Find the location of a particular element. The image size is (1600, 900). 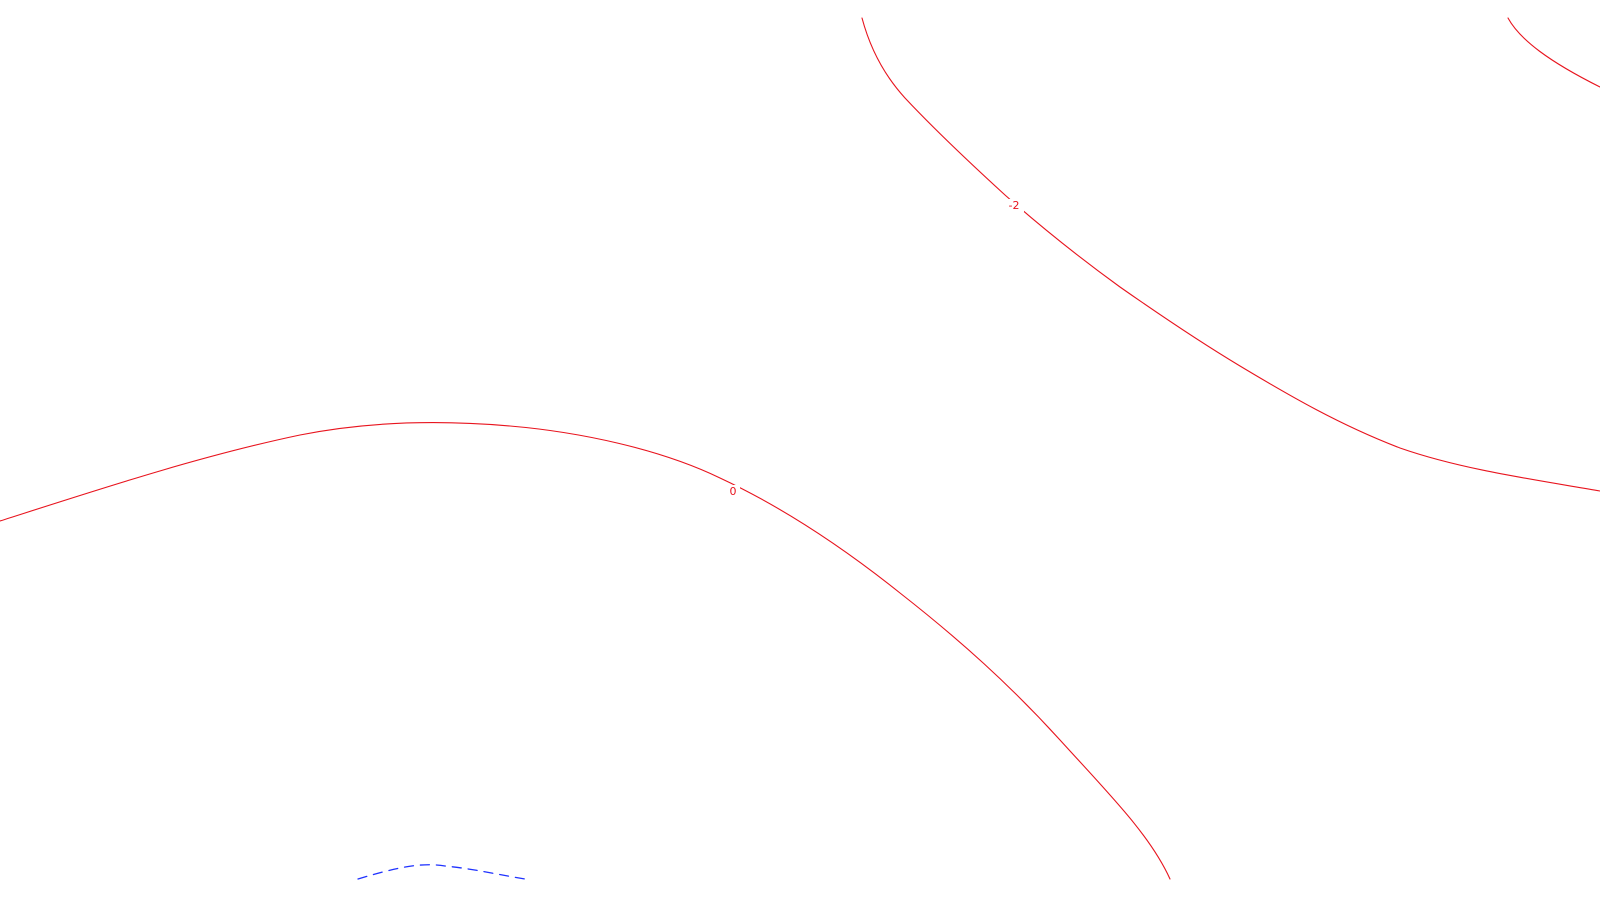

contour-label-zero: 0 is located at coordinates (733, 491).